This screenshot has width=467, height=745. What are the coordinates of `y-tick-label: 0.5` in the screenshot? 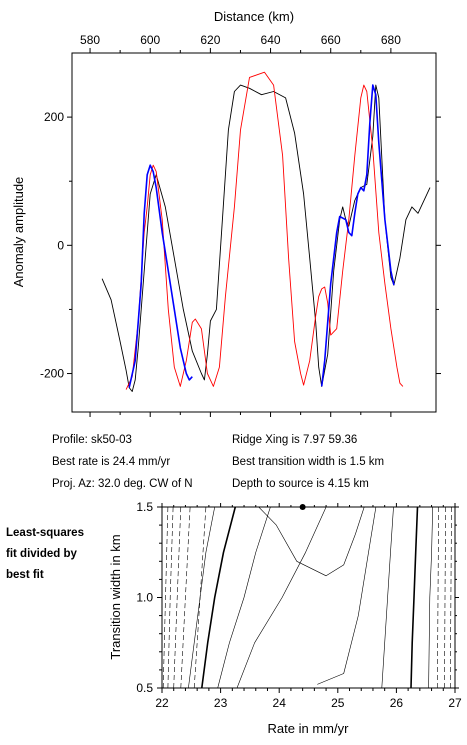 It's located at (144, 688).